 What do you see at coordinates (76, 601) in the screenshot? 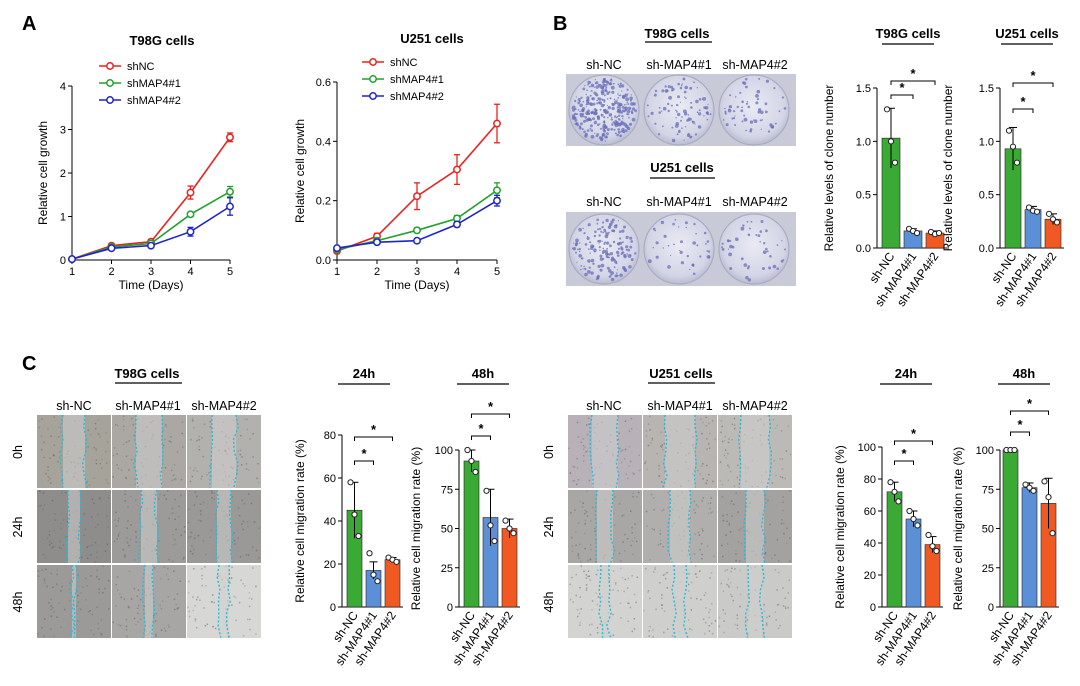
I see `wound-edge-line` at bounding box center [76, 601].